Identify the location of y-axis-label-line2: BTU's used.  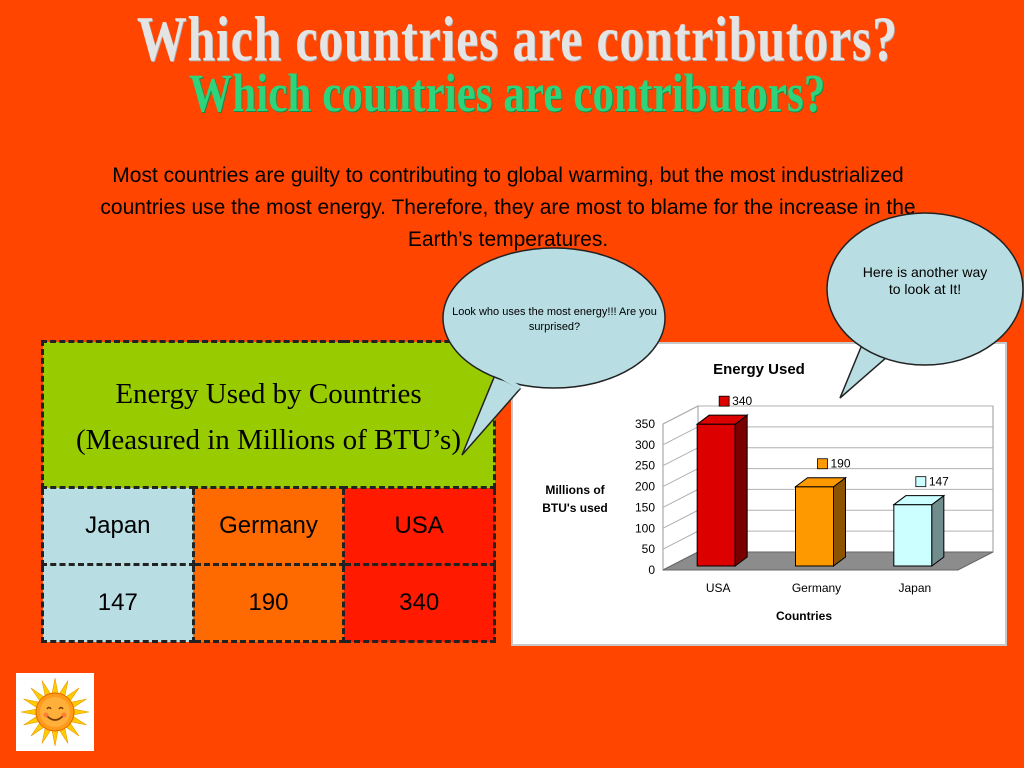
(575, 508).